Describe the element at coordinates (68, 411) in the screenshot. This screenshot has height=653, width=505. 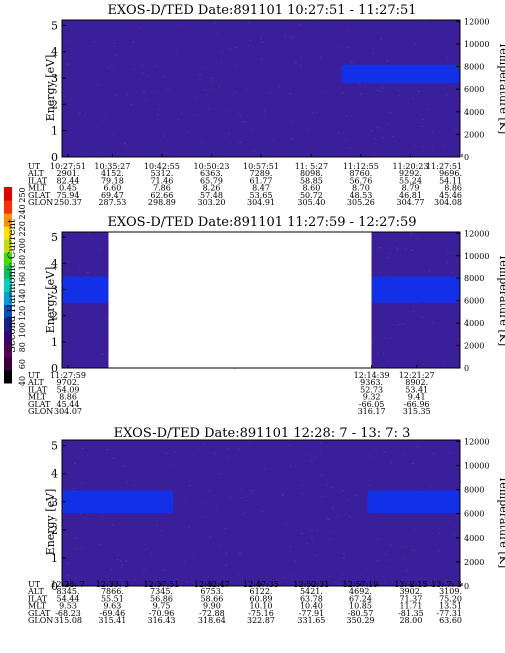
I see `orbit-value: 304.07` at that location.